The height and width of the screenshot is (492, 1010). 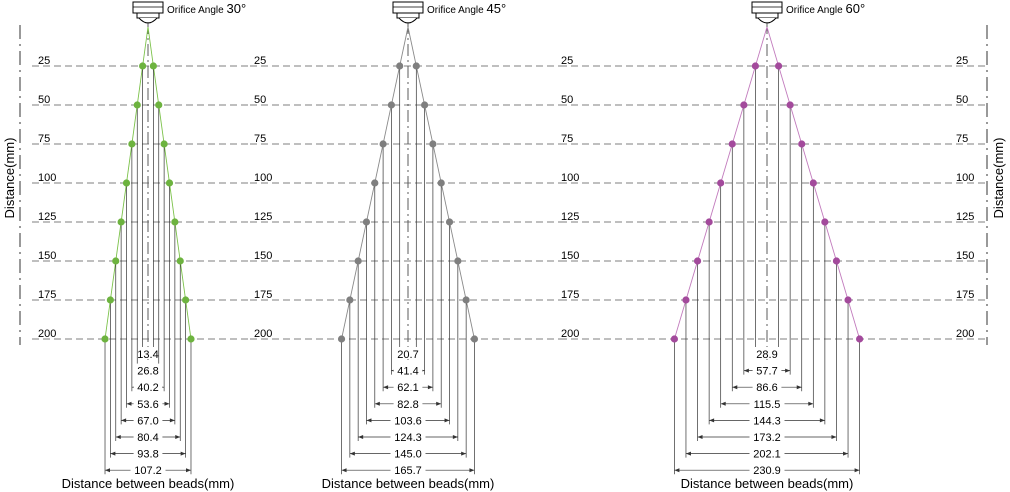 What do you see at coordinates (9, 178) in the screenshot?
I see `left-axis-title: Distance(mm)` at bounding box center [9, 178].